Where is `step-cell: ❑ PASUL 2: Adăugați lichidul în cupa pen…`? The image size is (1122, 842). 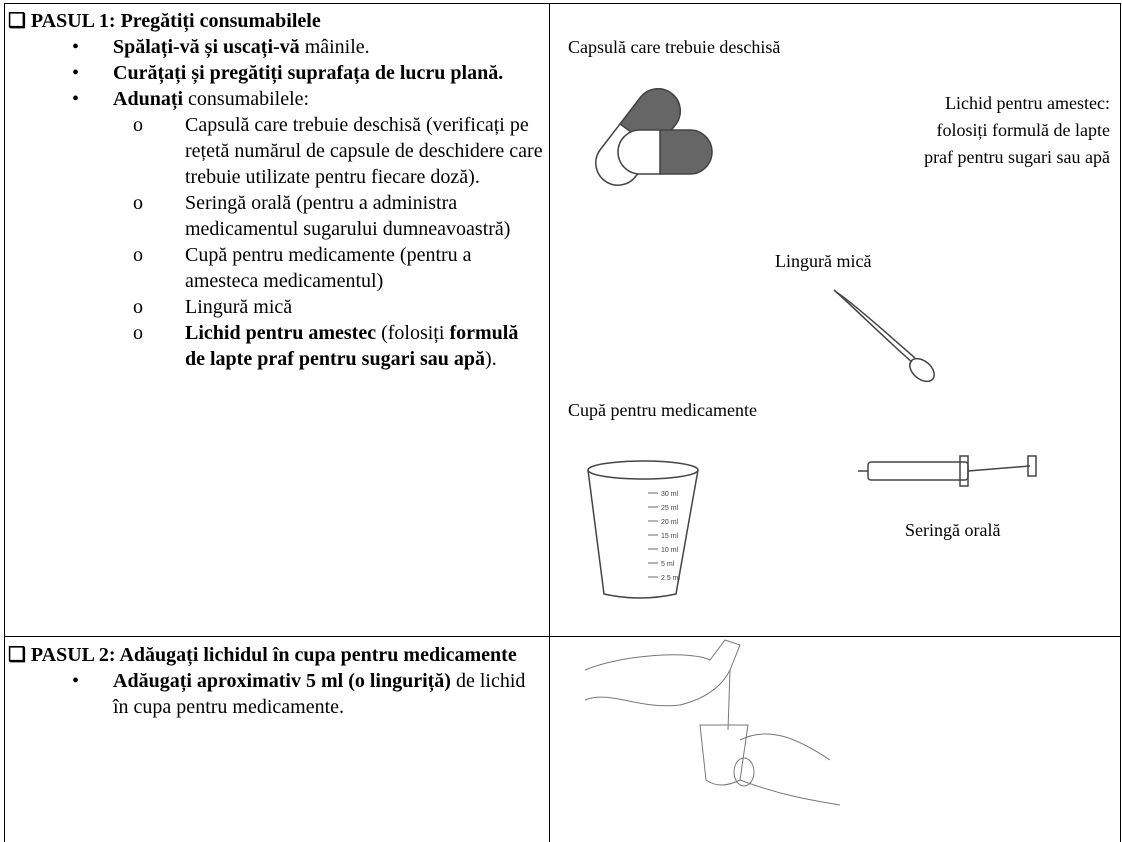
step-cell: ❑ PASUL 2: Adăugați lichidul în cupa pen… is located at coordinates (275, 681).